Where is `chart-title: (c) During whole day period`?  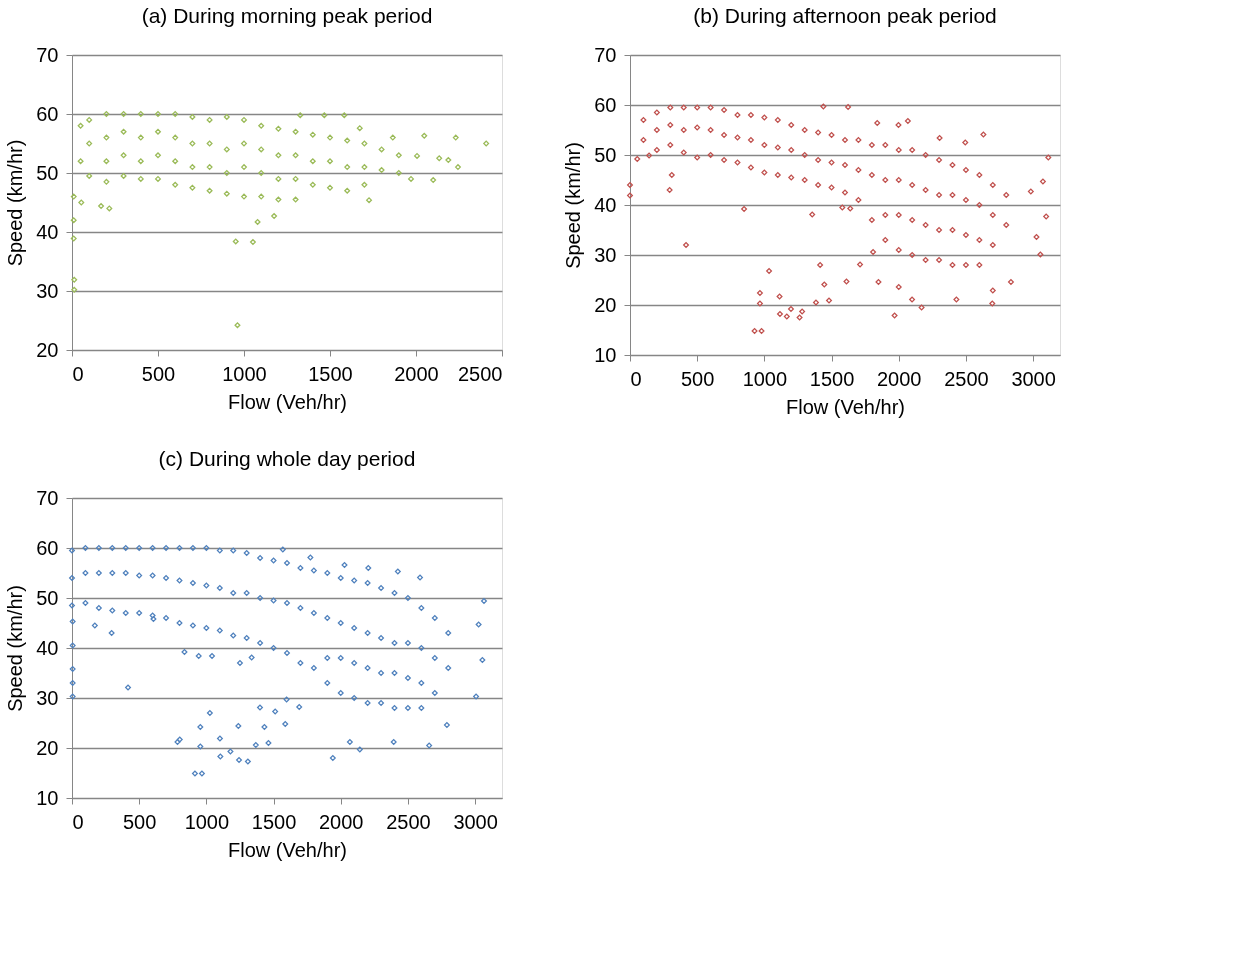
chart-title: (c) During whole day period is located at coordinates (287, 458).